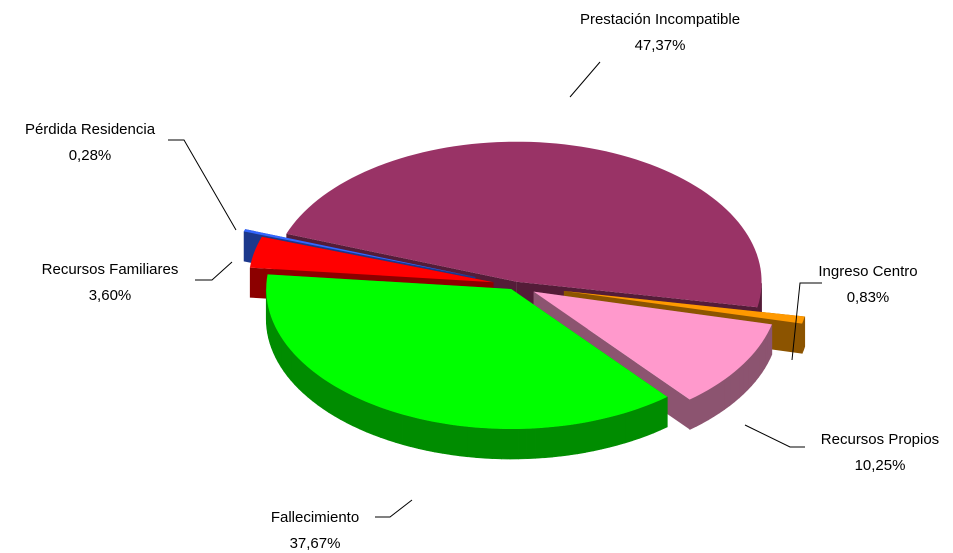 Image resolution: width=953 pixels, height=553 pixels. I want to click on slice-label: Pérdida Residencia, so click(90, 129).